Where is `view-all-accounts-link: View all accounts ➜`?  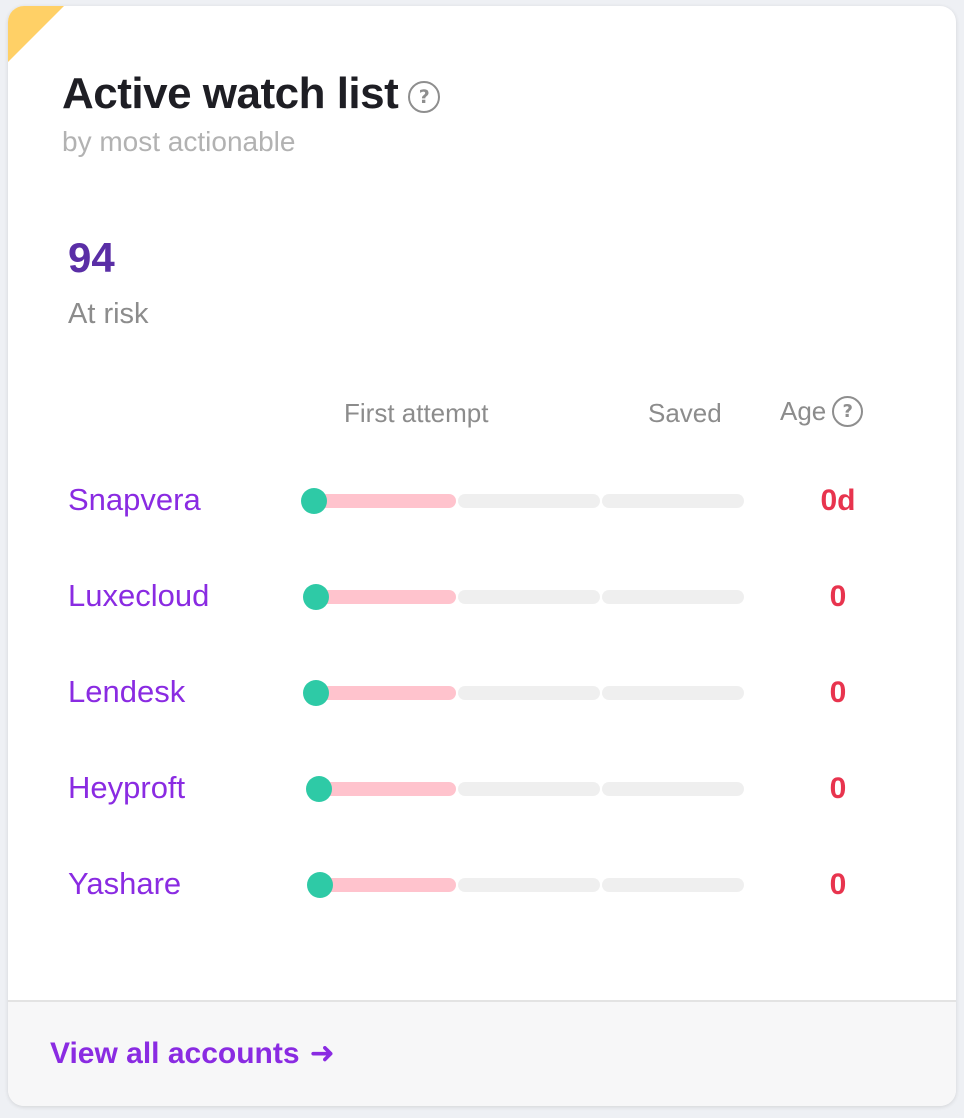
view-all-accounts-link: View all accounts ➜ is located at coordinates (192, 1053).